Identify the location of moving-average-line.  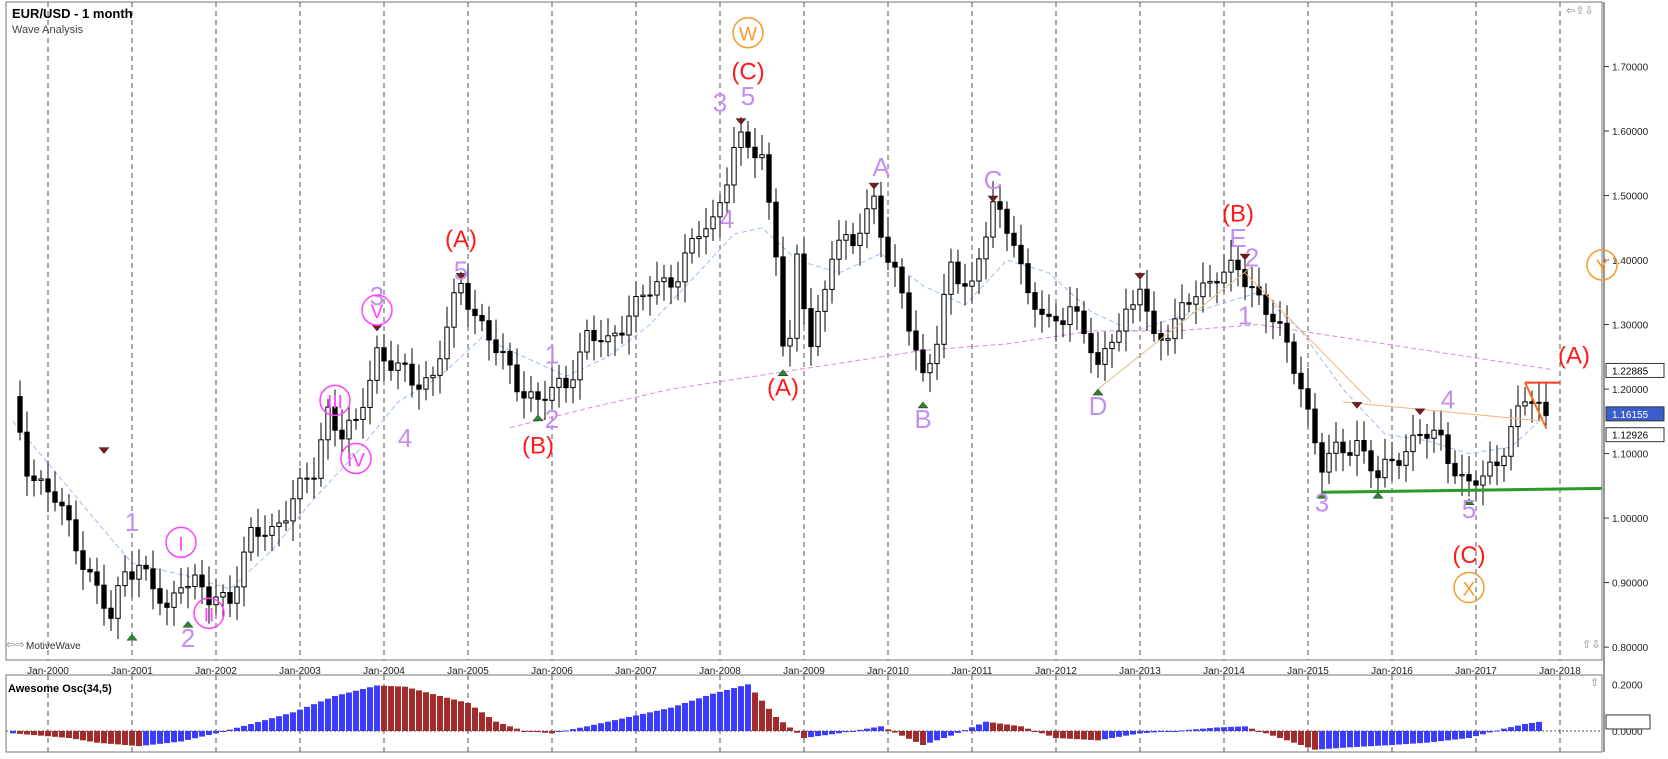
(1031, 376).